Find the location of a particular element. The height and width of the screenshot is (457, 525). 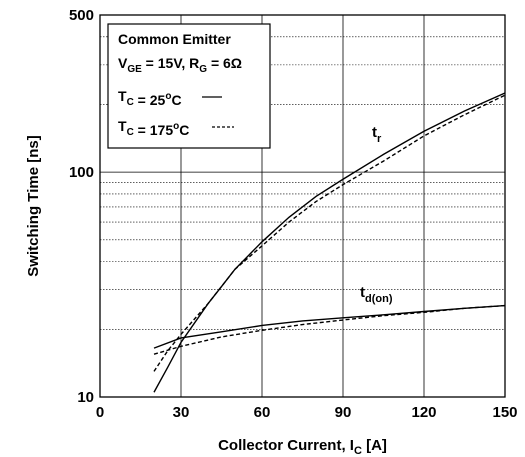

legend-line-conditions: VGE = 15V, RG = 6Ω is located at coordinates (180, 65).